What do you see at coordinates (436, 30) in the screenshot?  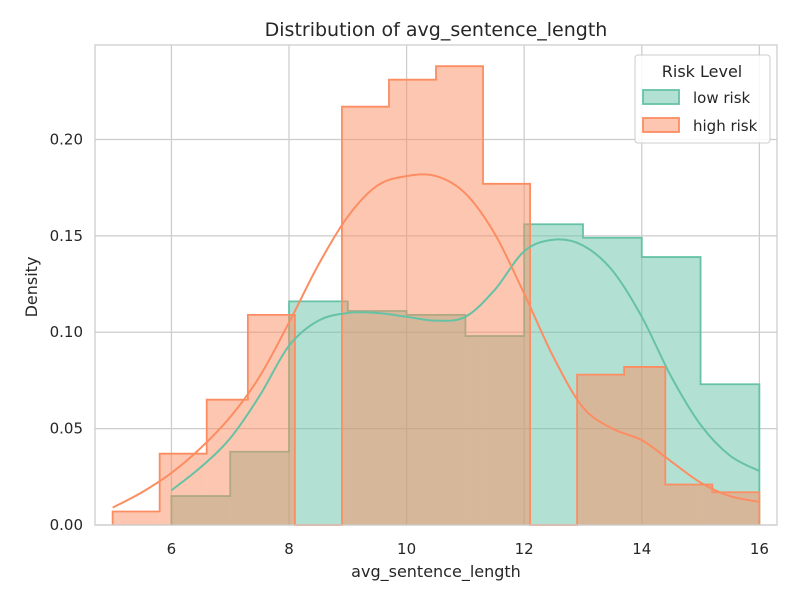 I see `chart-title: Distribution of avg_sentence_length` at bounding box center [436, 30].